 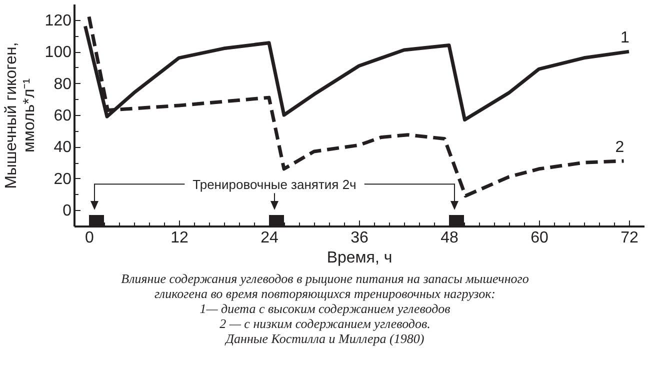 I want to click on x-axis-title: Время, ч, so click(x=359, y=258).